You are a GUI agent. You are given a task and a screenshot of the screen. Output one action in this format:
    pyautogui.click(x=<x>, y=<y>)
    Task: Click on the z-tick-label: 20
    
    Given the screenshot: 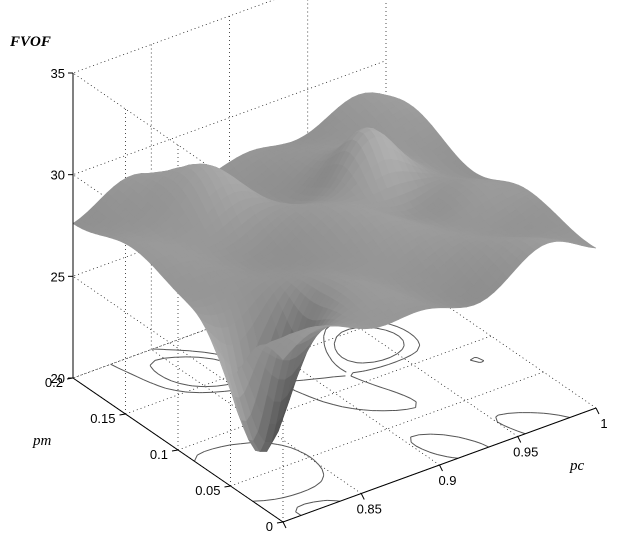 What is the action you would take?
    pyautogui.click(x=58, y=378)
    